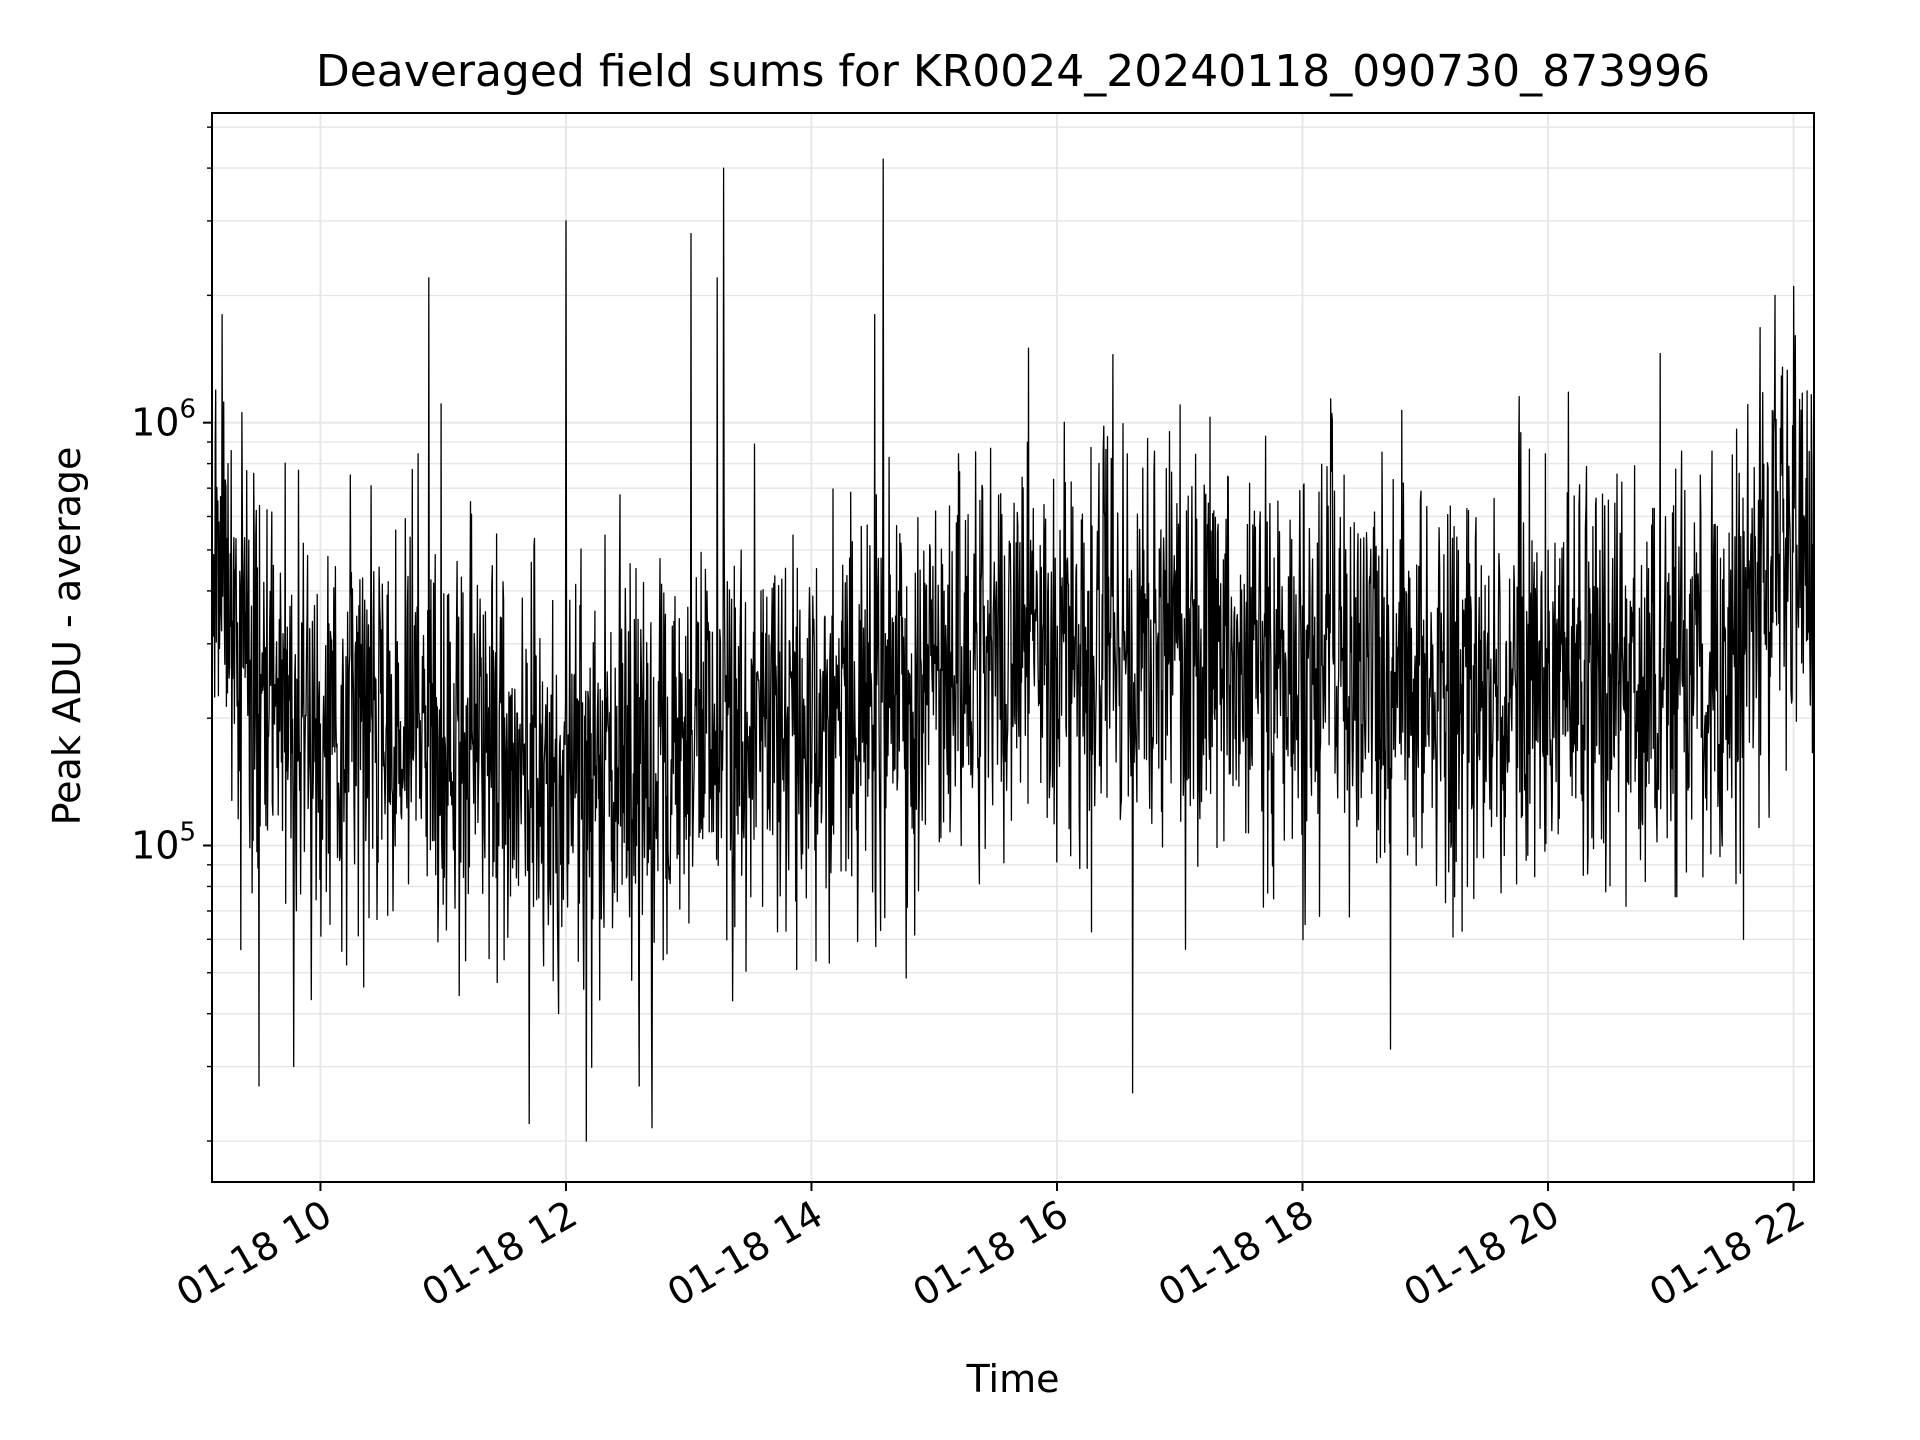  Describe the element at coordinates (1727, 1254) in the screenshot. I see `x-tick-label: 01-18 22` at that location.